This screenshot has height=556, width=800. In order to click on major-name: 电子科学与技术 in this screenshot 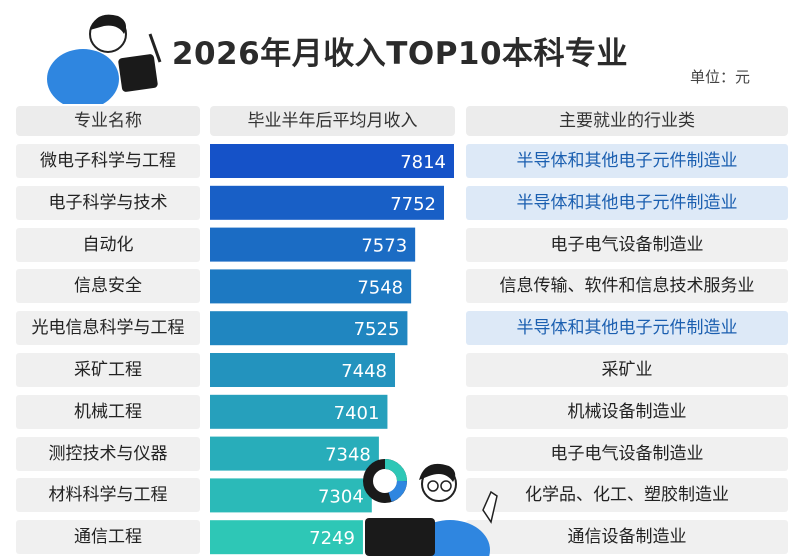, I will do `click(108, 202)`.